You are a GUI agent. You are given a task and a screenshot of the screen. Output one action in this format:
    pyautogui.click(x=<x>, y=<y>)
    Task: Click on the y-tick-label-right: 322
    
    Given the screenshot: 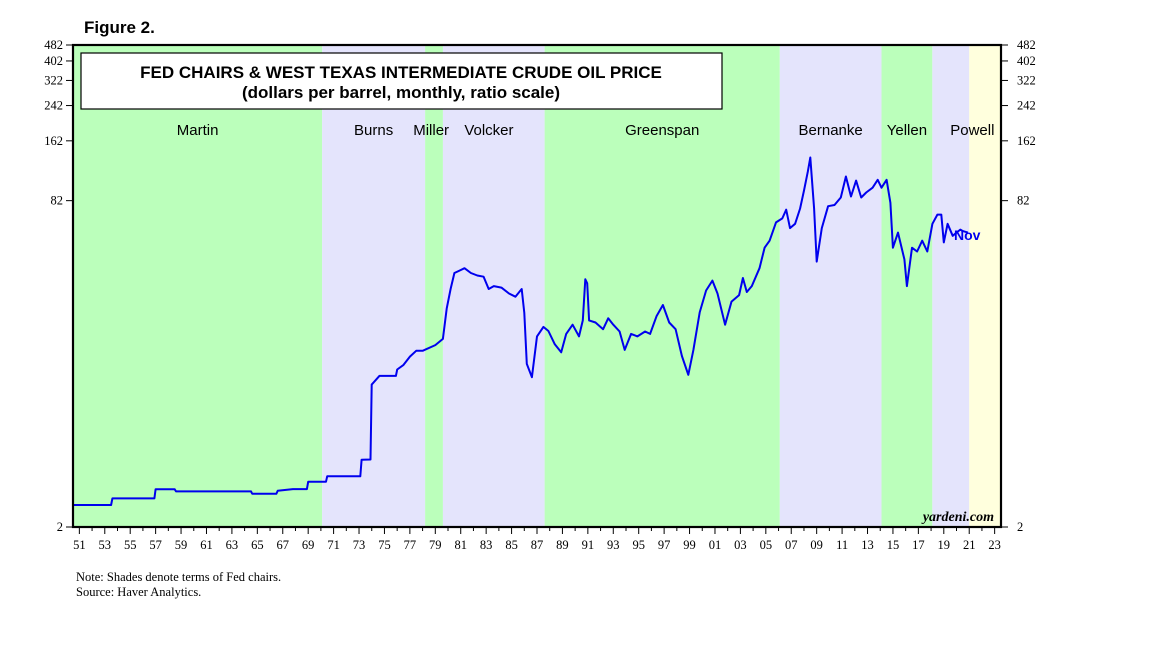 What is the action you would take?
    pyautogui.click(x=1026, y=80)
    